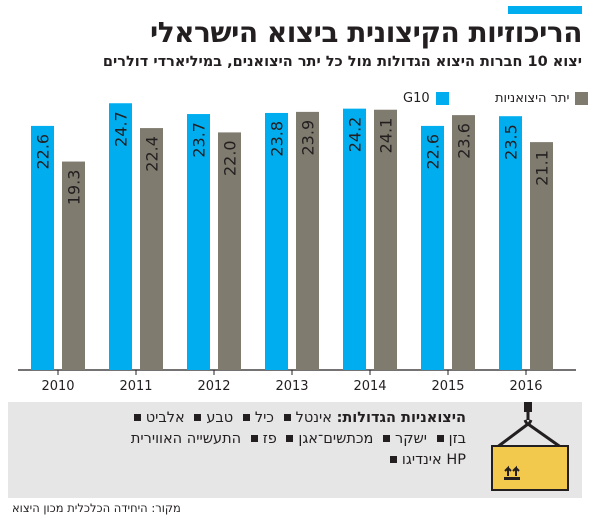  What do you see at coordinates (402, 439) in the screenshot?
I see `exporter-item: ישקר` at bounding box center [402, 439].